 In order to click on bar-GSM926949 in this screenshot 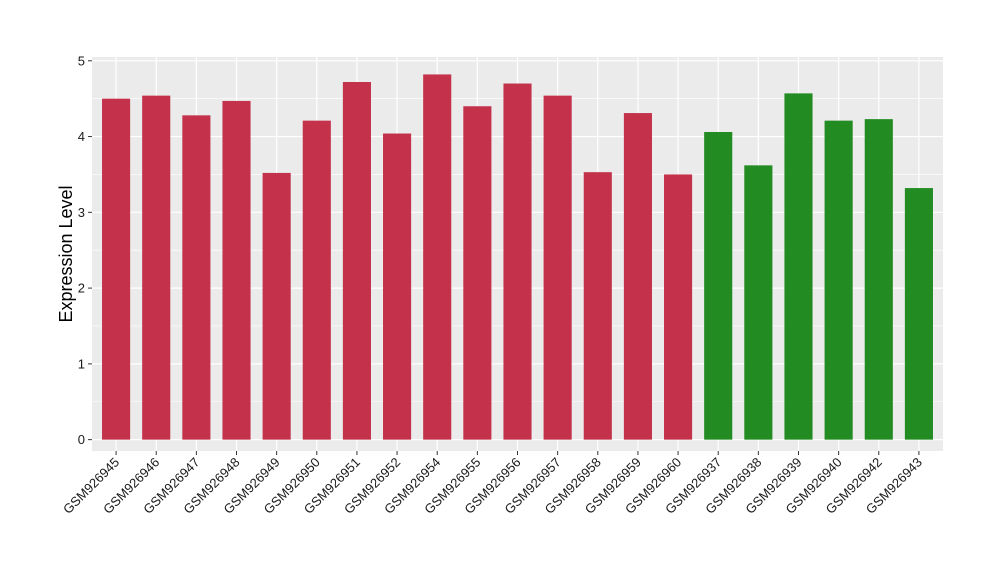, I will do `click(276, 306)`.